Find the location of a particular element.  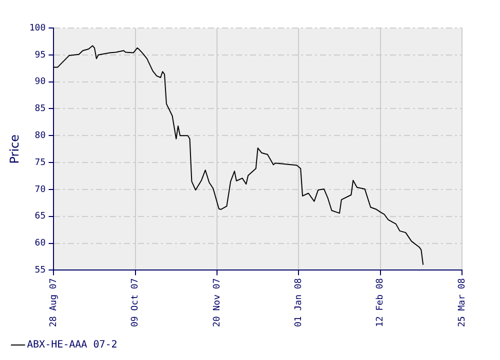

y-tick-label: 55 is located at coordinates (40, 271).